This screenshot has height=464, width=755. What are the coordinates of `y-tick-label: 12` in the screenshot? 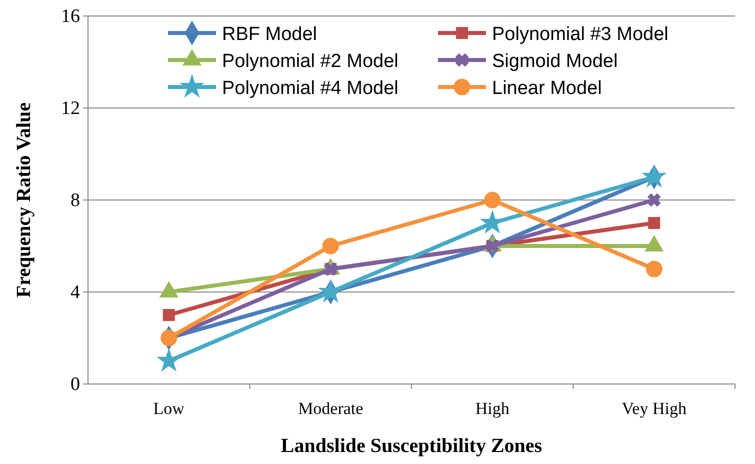 It's located at (70, 109).